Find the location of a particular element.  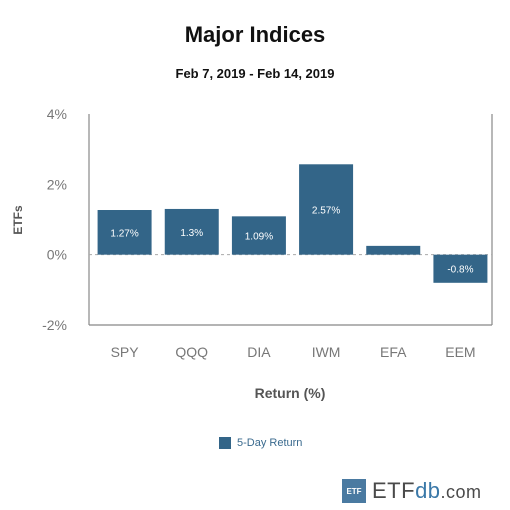

bar-eem is located at coordinates (460, 268).